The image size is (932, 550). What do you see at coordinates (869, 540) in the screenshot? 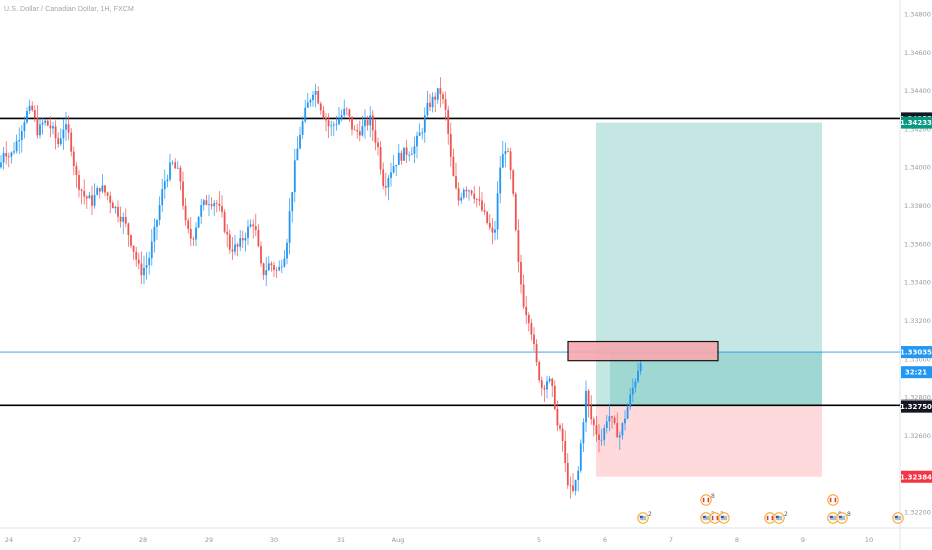
I see `time-tick-label: 10` at bounding box center [869, 540].